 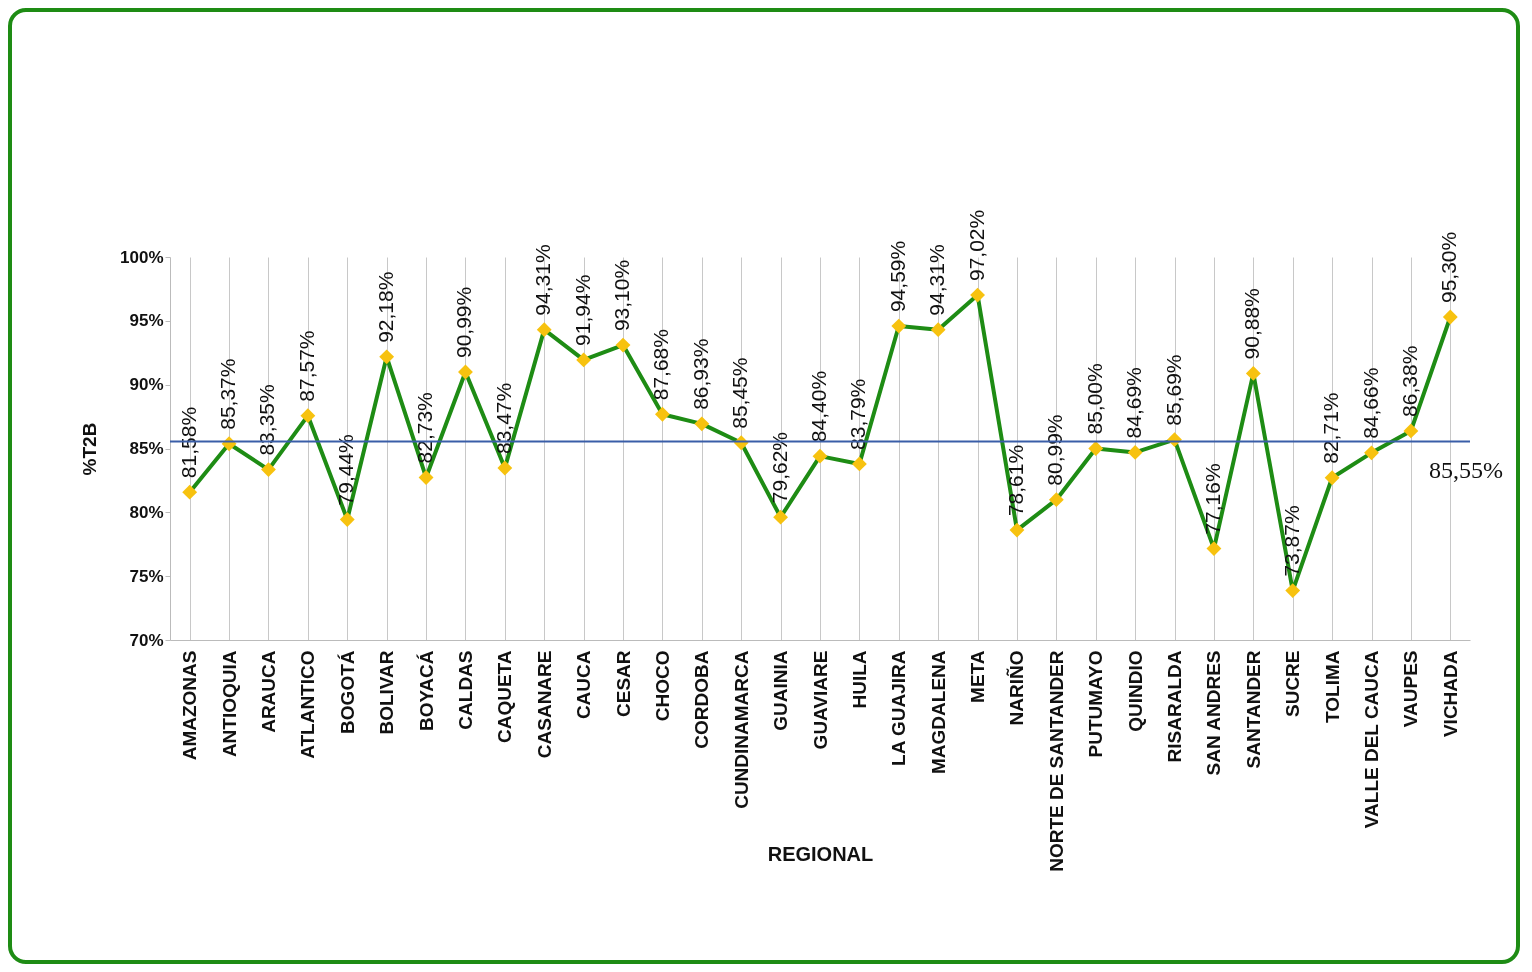 What do you see at coordinates (1450, 694) in the screenshot?
I see `x-tick-label: VICHADA` at bounding box center [1450, 694].